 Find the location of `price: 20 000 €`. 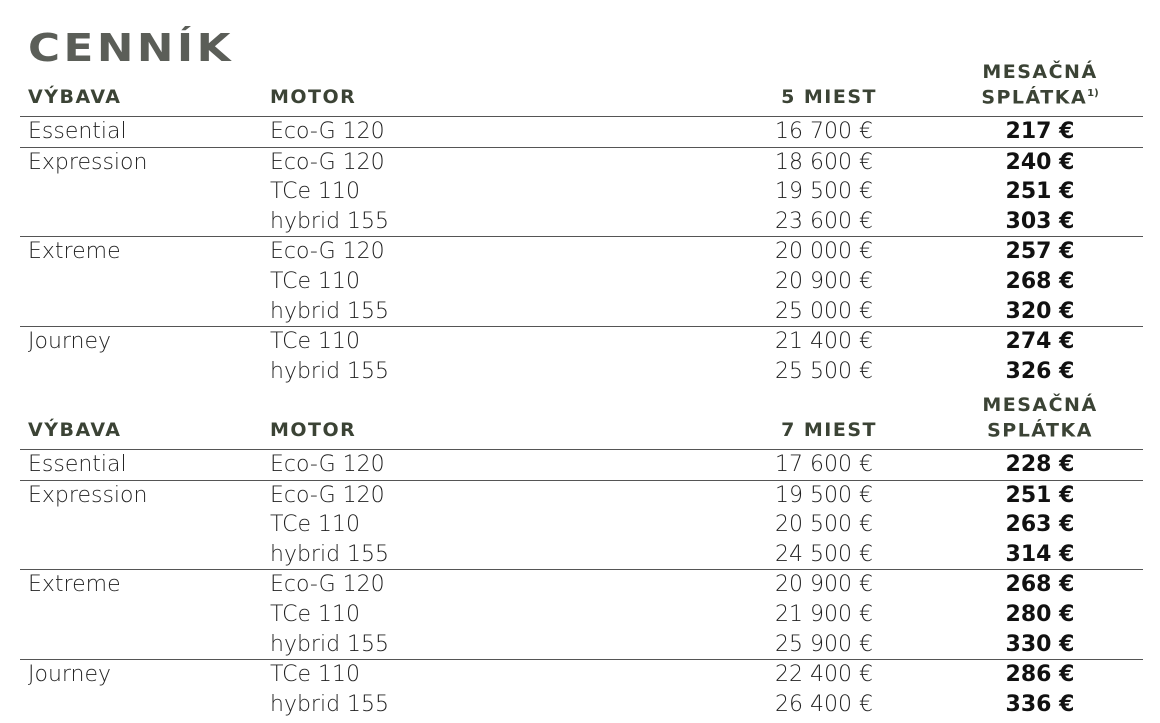

price: 20 000 € is located at coordinates (824, 252).